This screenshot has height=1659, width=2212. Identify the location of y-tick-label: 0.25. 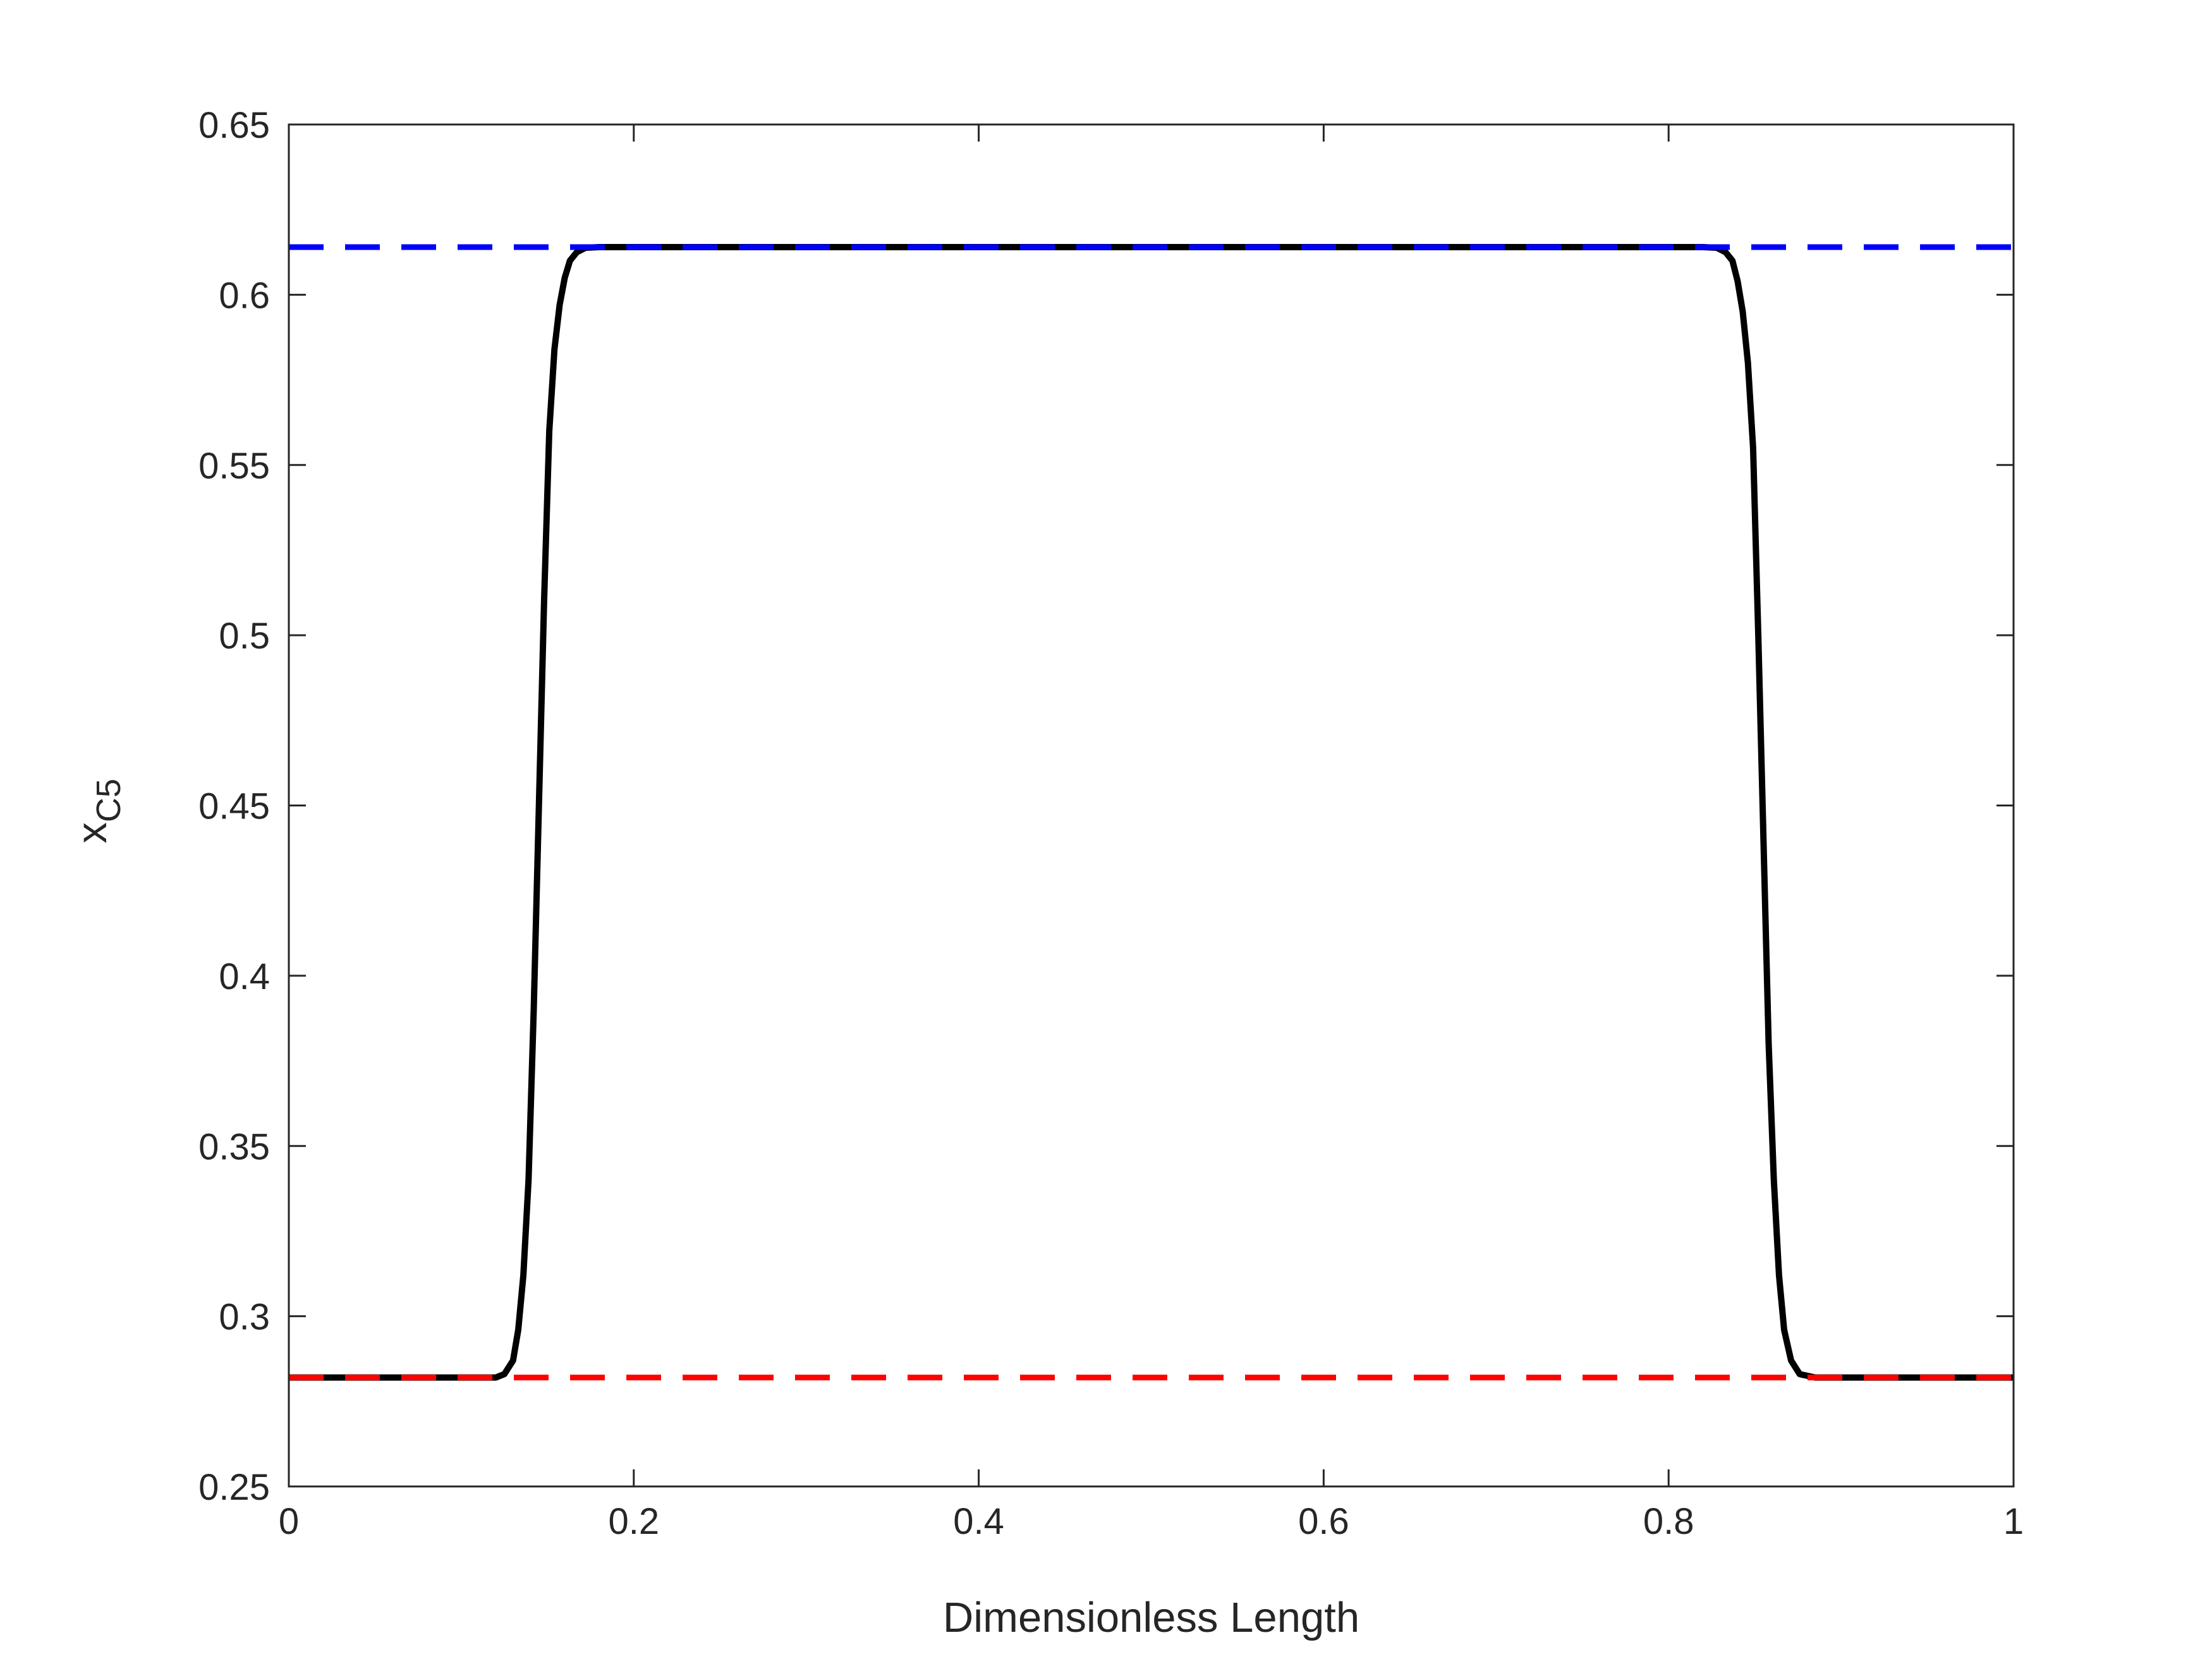
(234, 1488).